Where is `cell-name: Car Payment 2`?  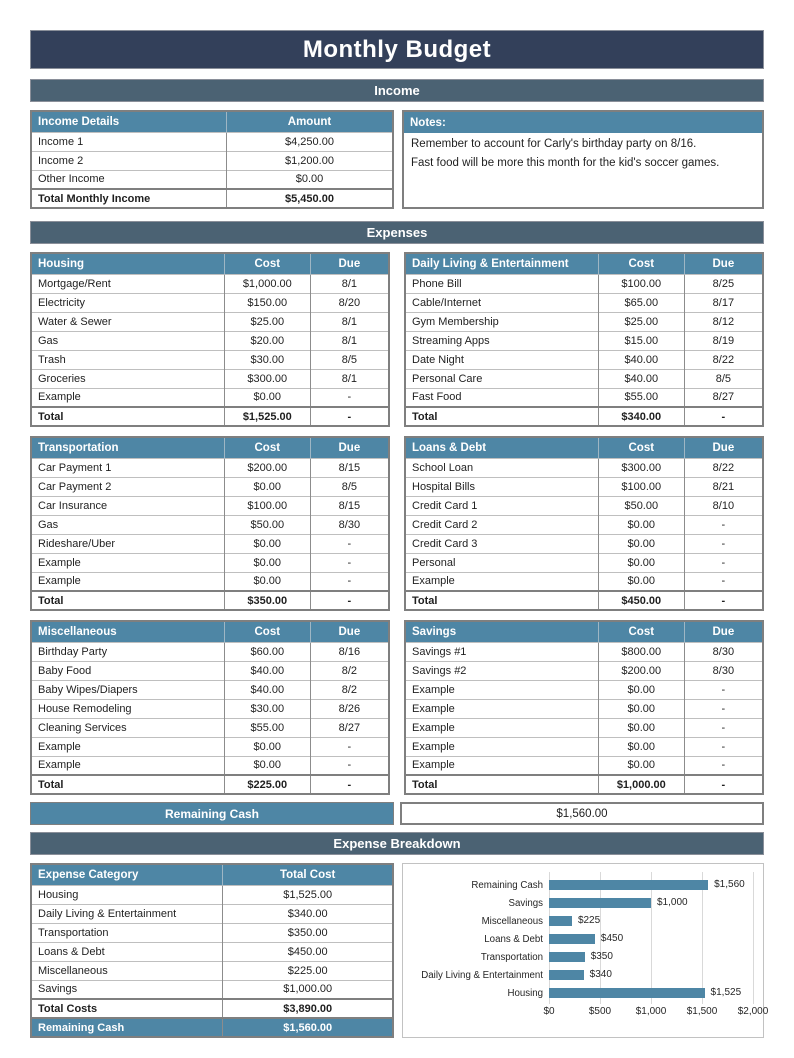 cell-name: Car Payment 2 is located at coordinates (128, 486).